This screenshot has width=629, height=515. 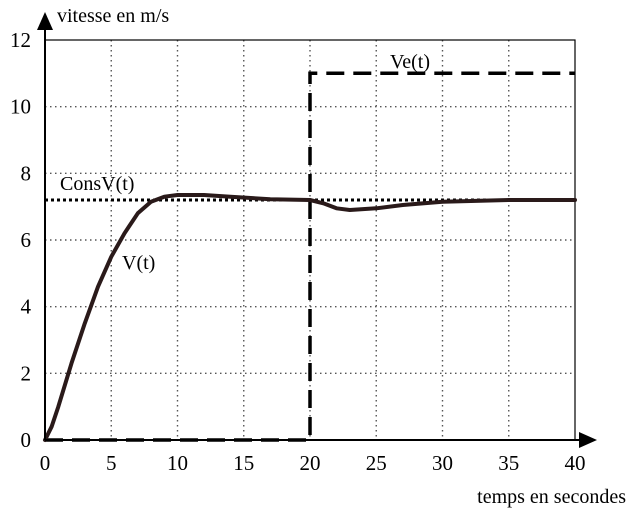 I want to click on y-tick-label: 2, so click(x=26, y=373).